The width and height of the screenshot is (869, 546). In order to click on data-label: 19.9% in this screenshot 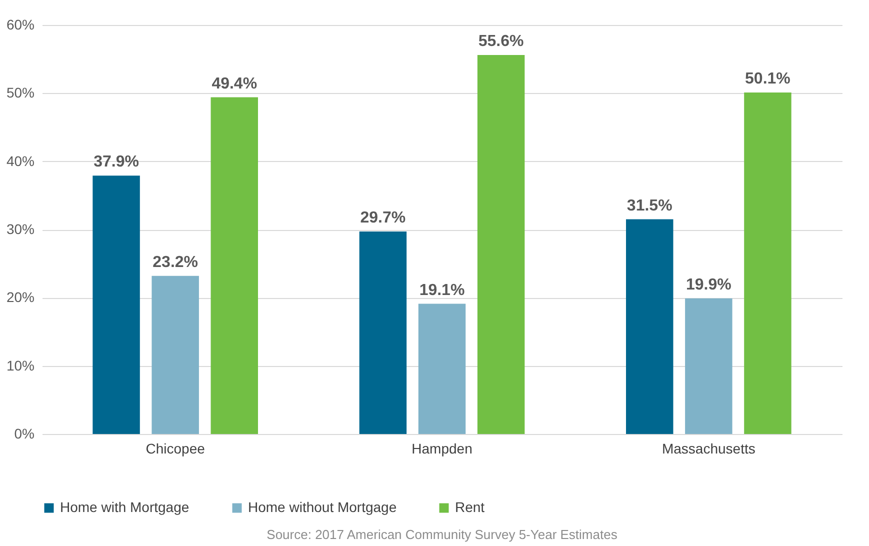, I will do `click(709, 285)`.